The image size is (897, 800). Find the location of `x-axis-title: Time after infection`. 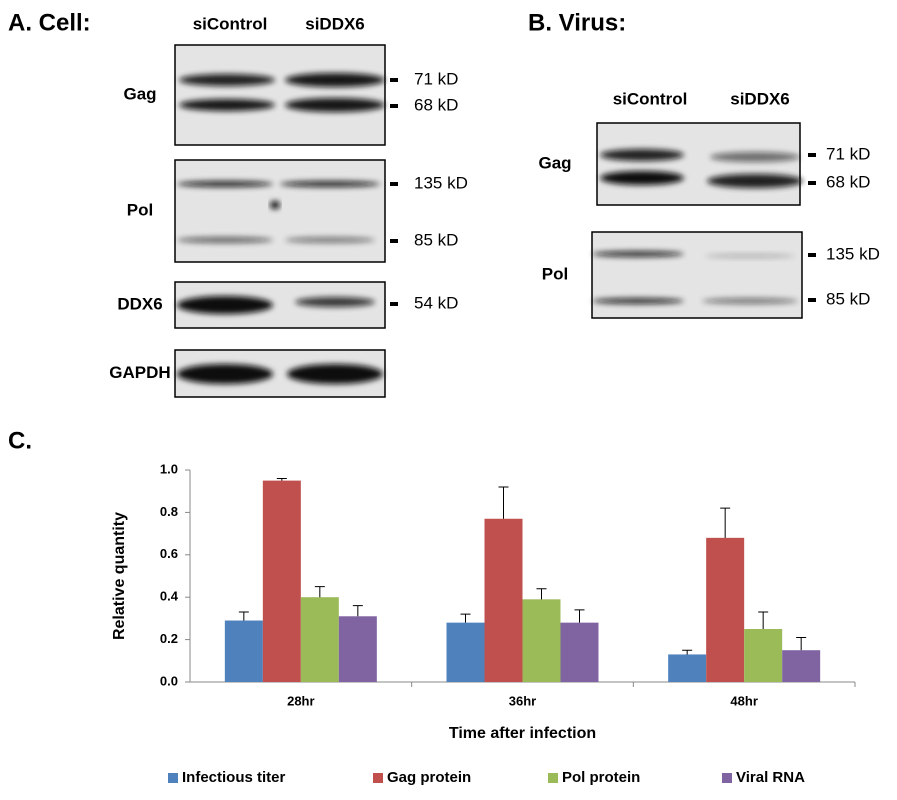

x-axis-title: Time after infection is located at coordinates (522, 733).